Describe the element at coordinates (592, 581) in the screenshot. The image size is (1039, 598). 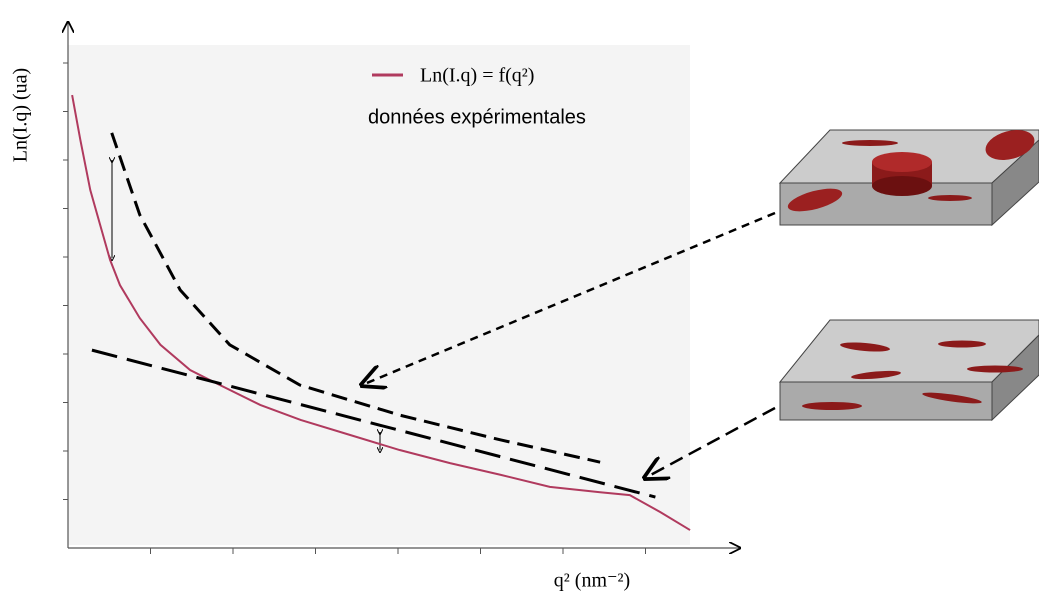
I see `x-axis-label: q² (nm⁻²)` at that location.